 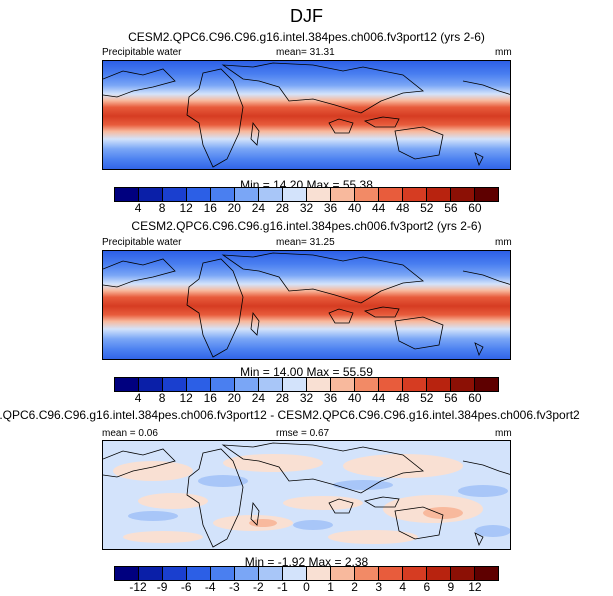 I want to click on panel1-units: mm, so click(x=503, y=52).